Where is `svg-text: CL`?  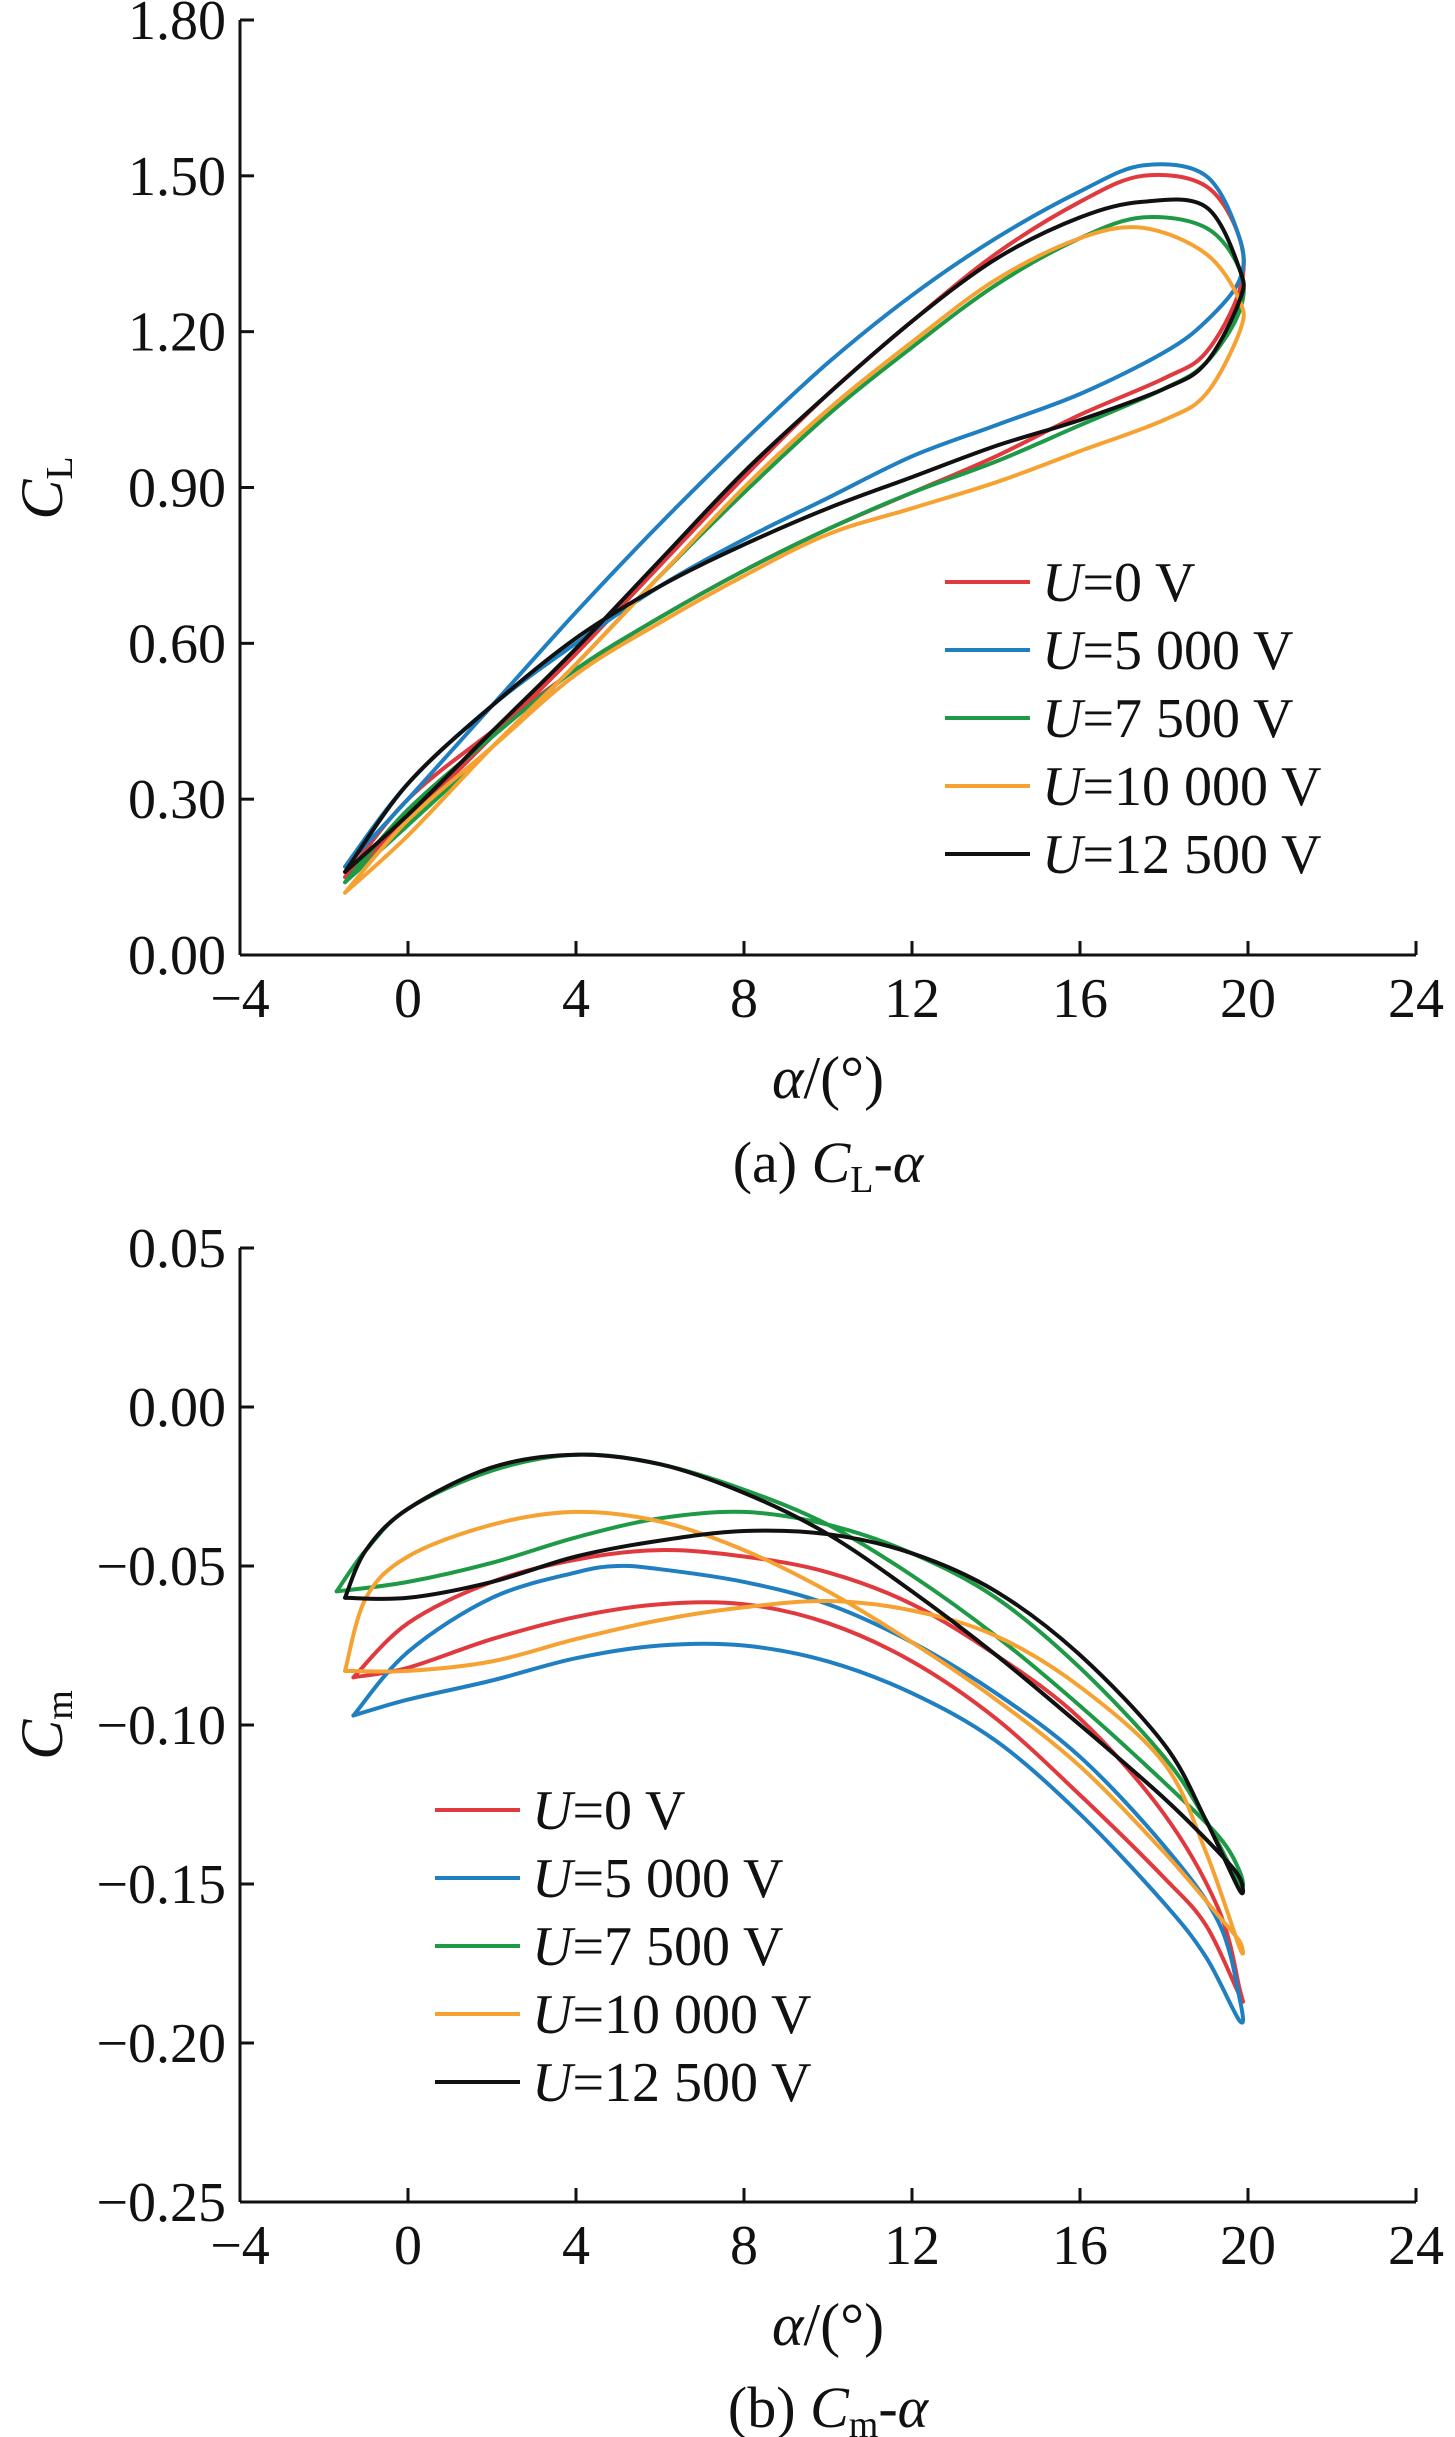 svg-text: CL is located at coordinates (45, 487).